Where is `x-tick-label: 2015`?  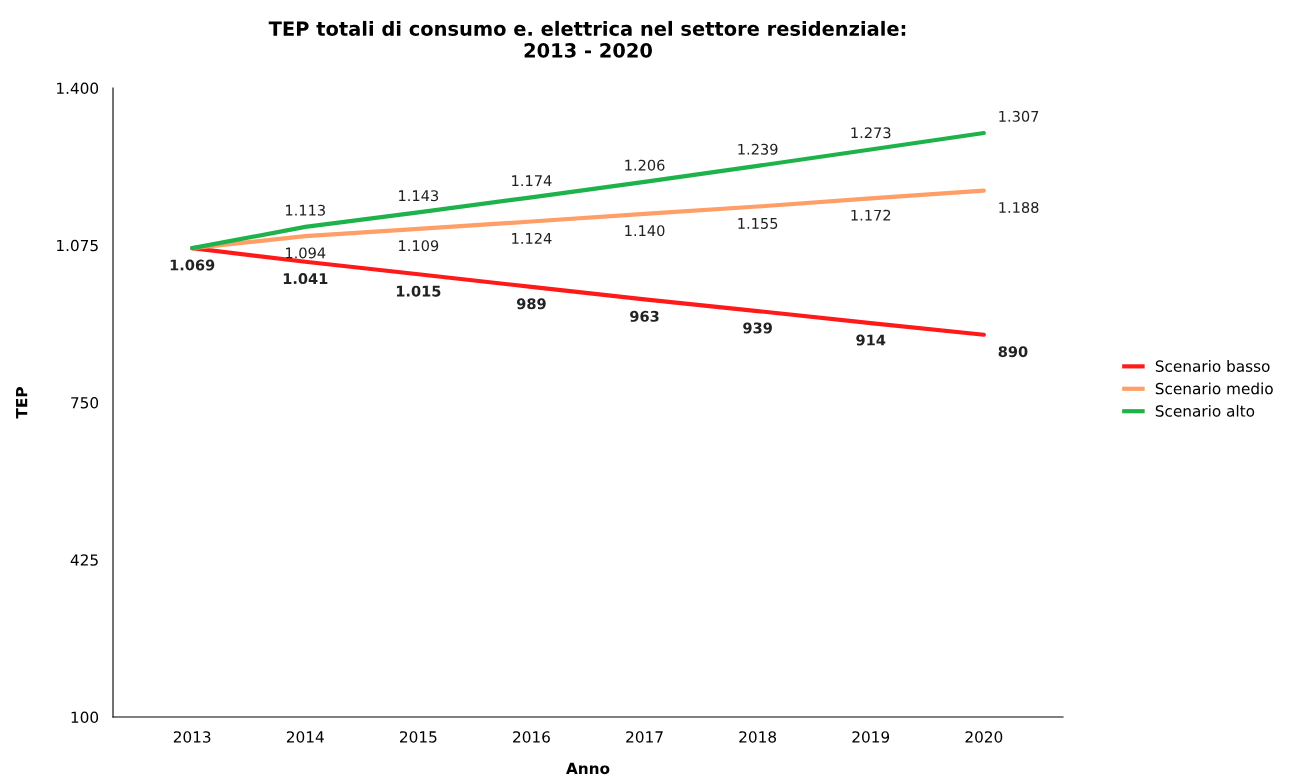
x-tick-label: 2015 is located at coordinates (418, 737).